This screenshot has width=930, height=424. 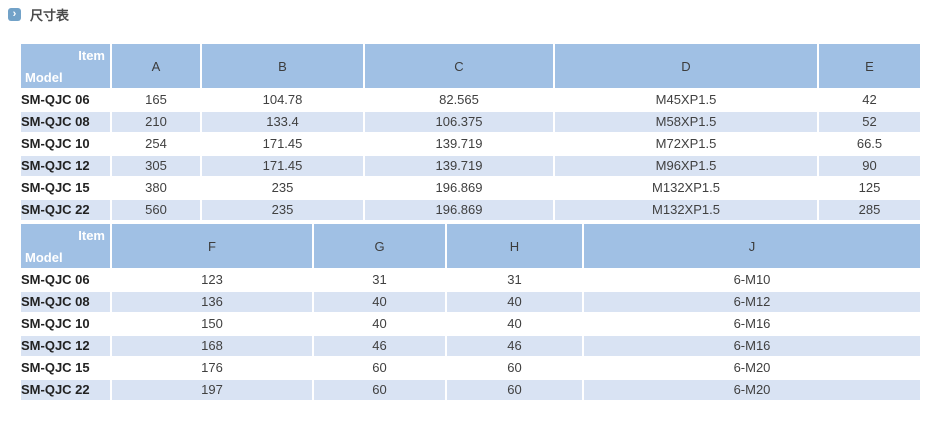 What do you see at coordinates (752, 302) in the screenshot?
I see `value-cell: 6-M12` at bounding box center [752, 302].